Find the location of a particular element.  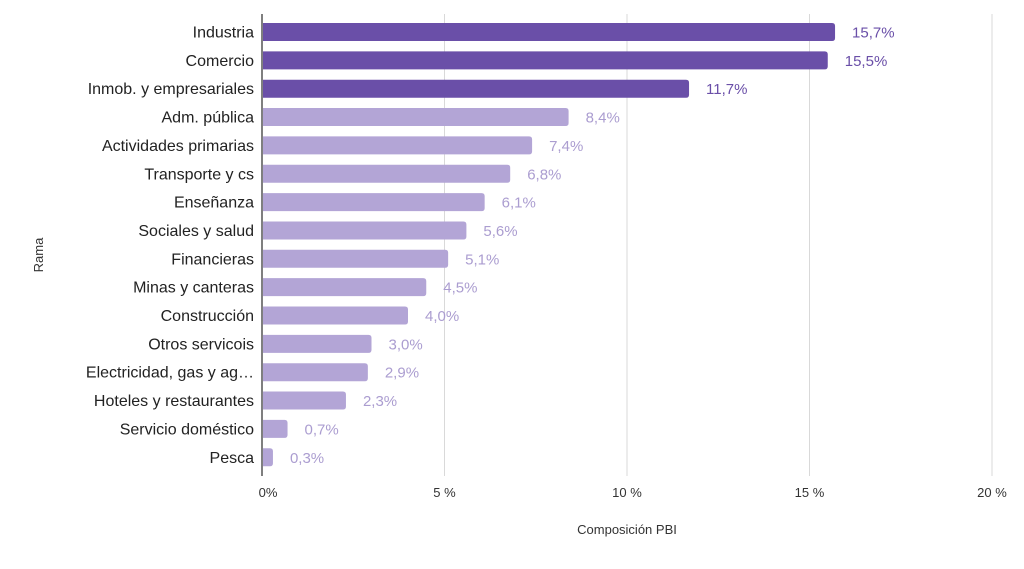

x-tick-label: 15 % is located at coordinates (810, 492).